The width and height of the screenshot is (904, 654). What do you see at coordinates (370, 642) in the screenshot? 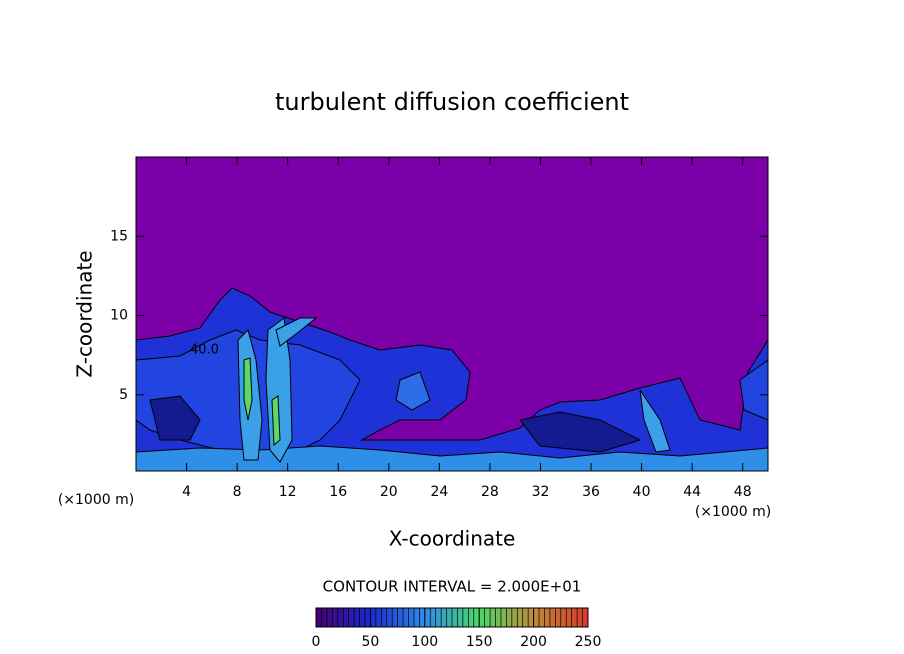
I see `colorbar-tick-label: 50` at bounding box center [370, 642].